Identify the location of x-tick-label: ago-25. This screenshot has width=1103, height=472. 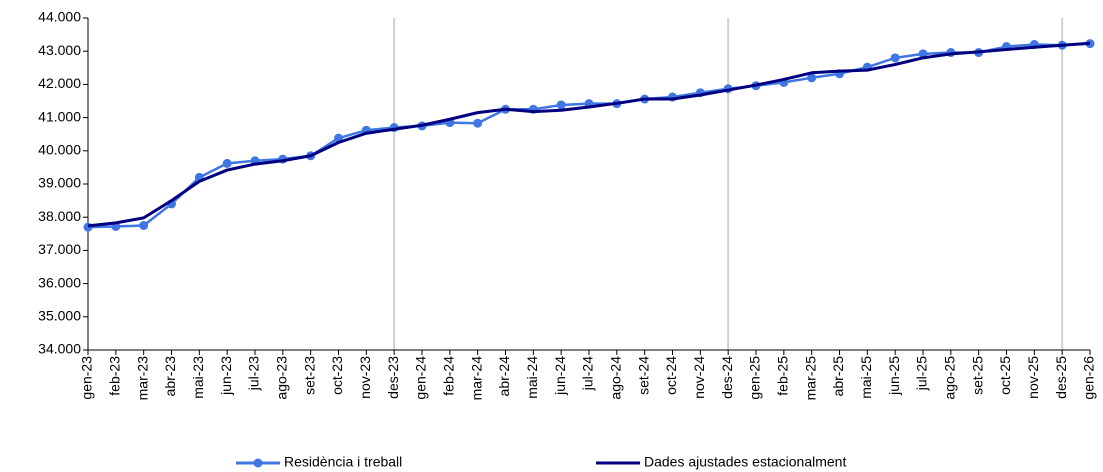
(950, 378).